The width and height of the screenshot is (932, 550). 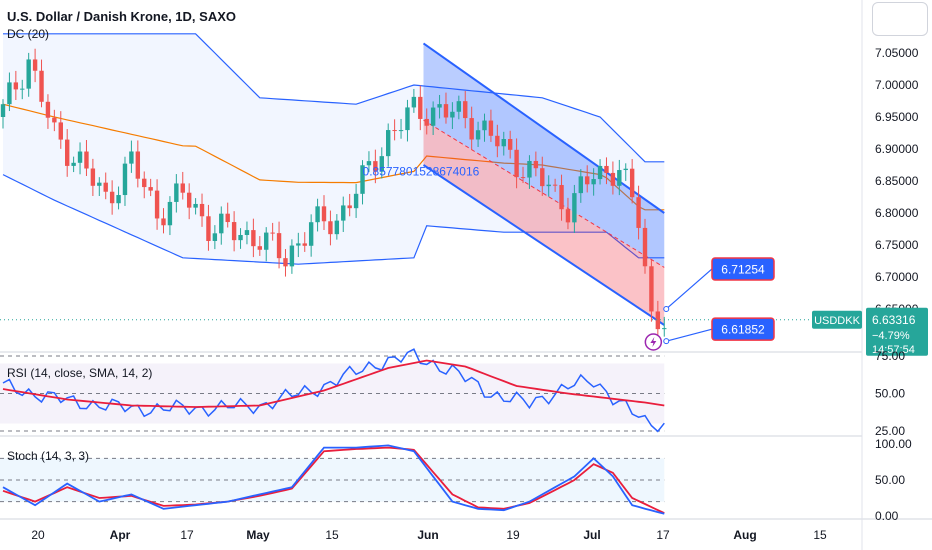 What do you see at coordinates (121, 16) in the screenshot?
I see `chart-title: U.S. Dollar / Danish Krone, 1D, SAXO` at bounding box center [121, 16].